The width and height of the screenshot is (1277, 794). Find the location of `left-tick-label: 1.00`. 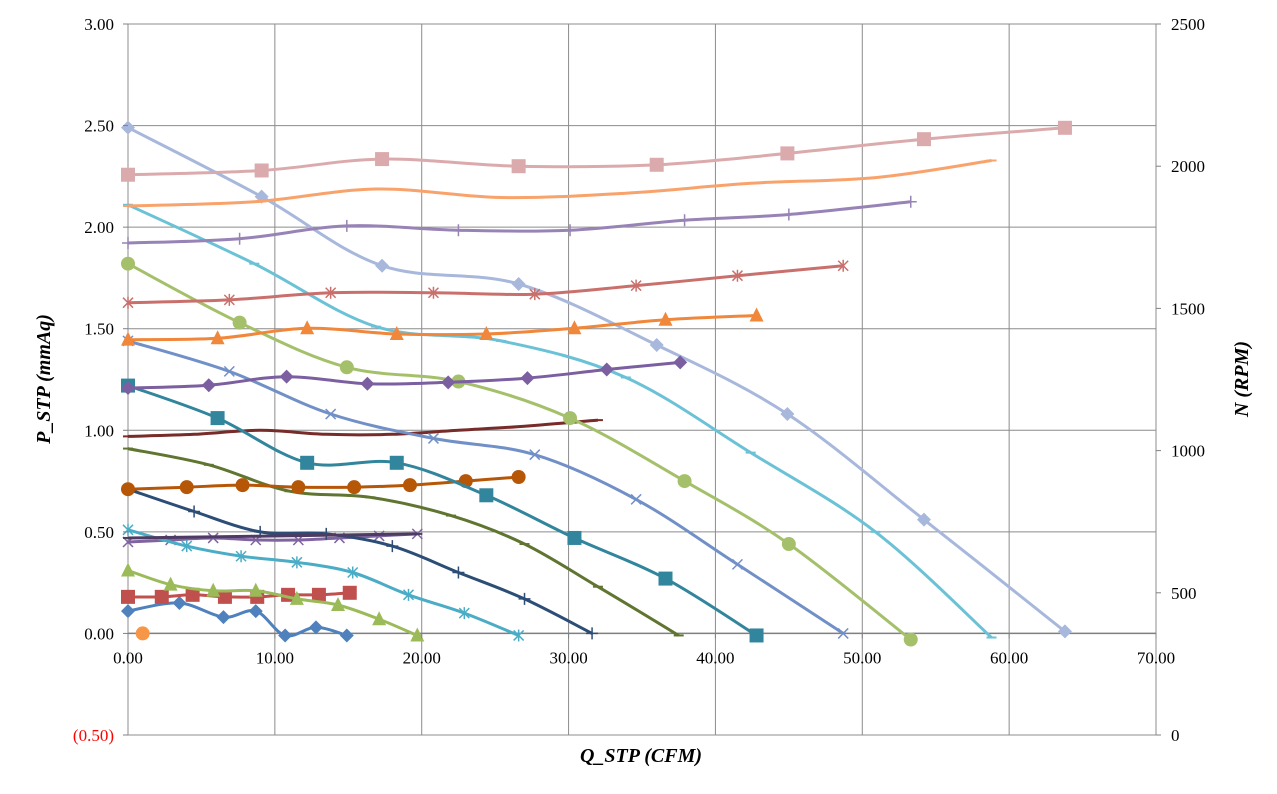

left-tick-label: 1.00 is located at coordinates (99, 430).